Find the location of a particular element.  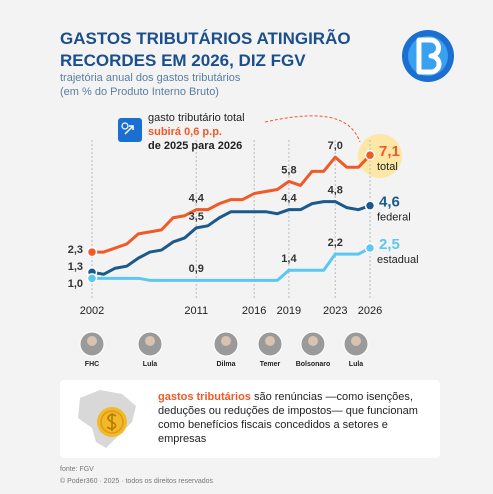

data-label: 2,2 is located at coordinates (335, 243).